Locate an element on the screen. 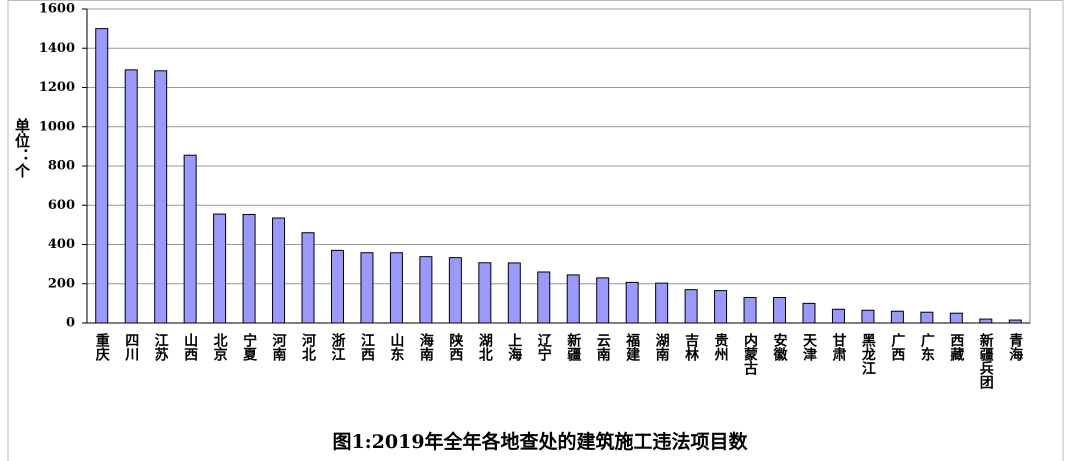 This screenshot has height=461, width=1080. y-tick-label: 600 is located at coordinates (61, 205).